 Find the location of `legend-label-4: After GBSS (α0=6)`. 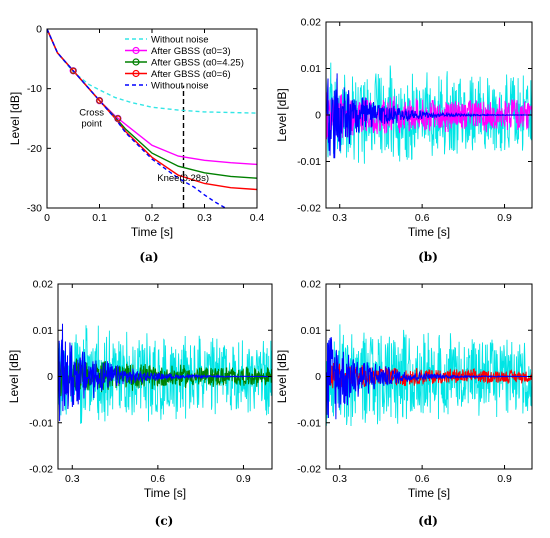

legend-label-4: After GBSS (α0=6) is located at coordinates (191, 74).